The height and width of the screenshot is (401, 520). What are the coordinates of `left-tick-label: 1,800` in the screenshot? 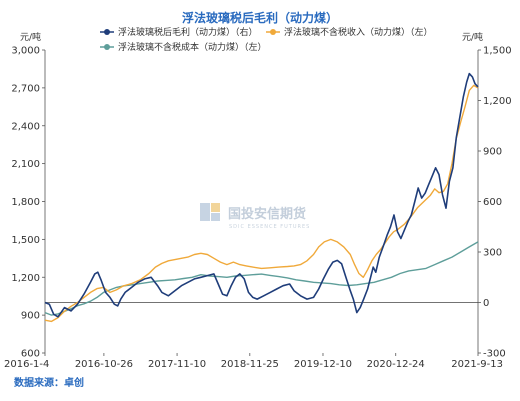 It's located at (25, 202).